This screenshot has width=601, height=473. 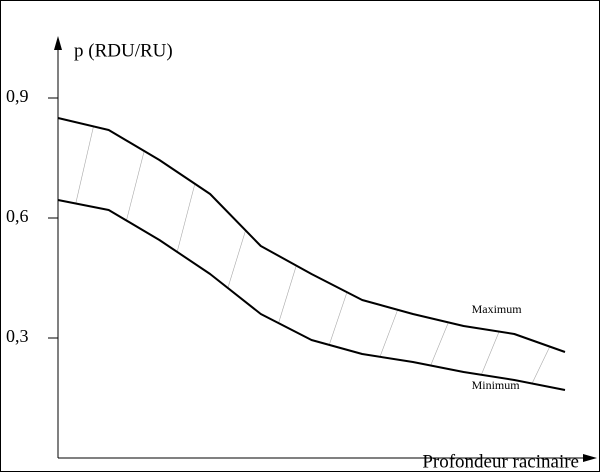 I want to click on y-arrow, so click(x=58, y=43).